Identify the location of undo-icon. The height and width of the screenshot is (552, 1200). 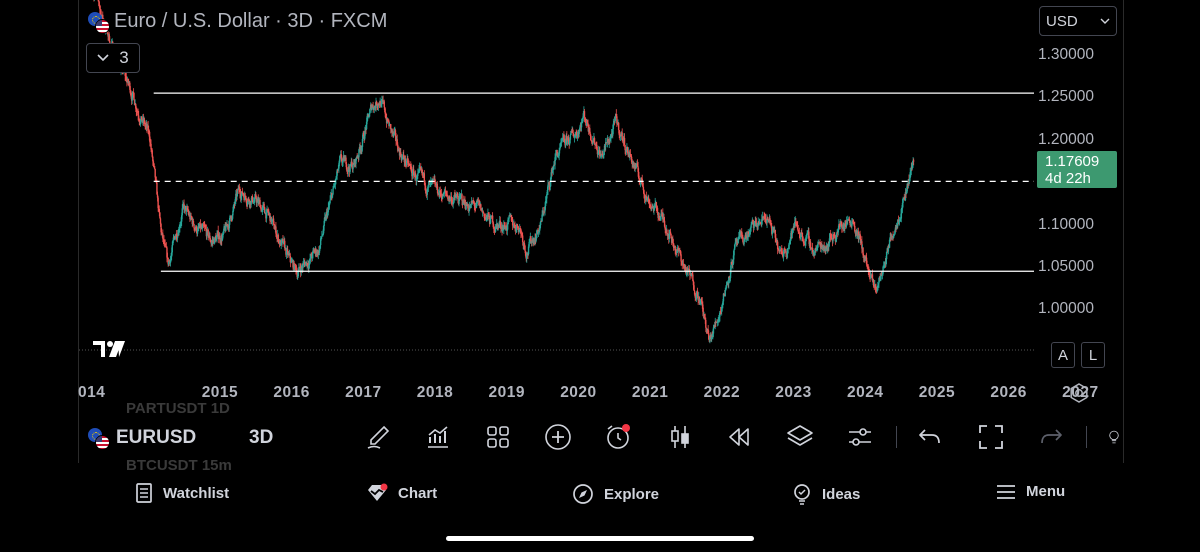
(930, 437).